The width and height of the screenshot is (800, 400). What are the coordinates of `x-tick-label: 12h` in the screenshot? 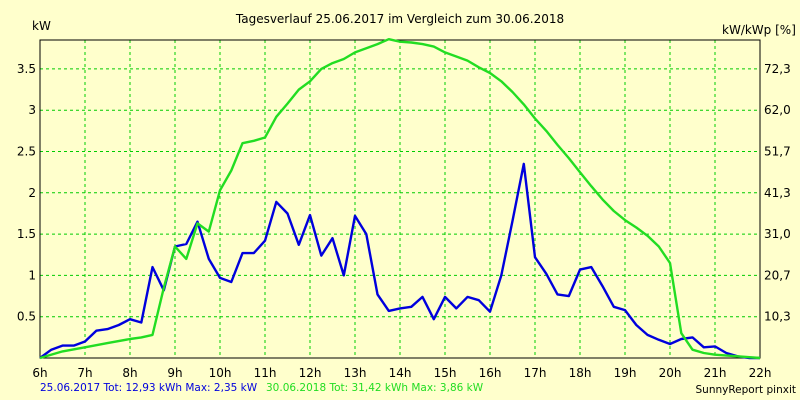 It's located at (310, 373).